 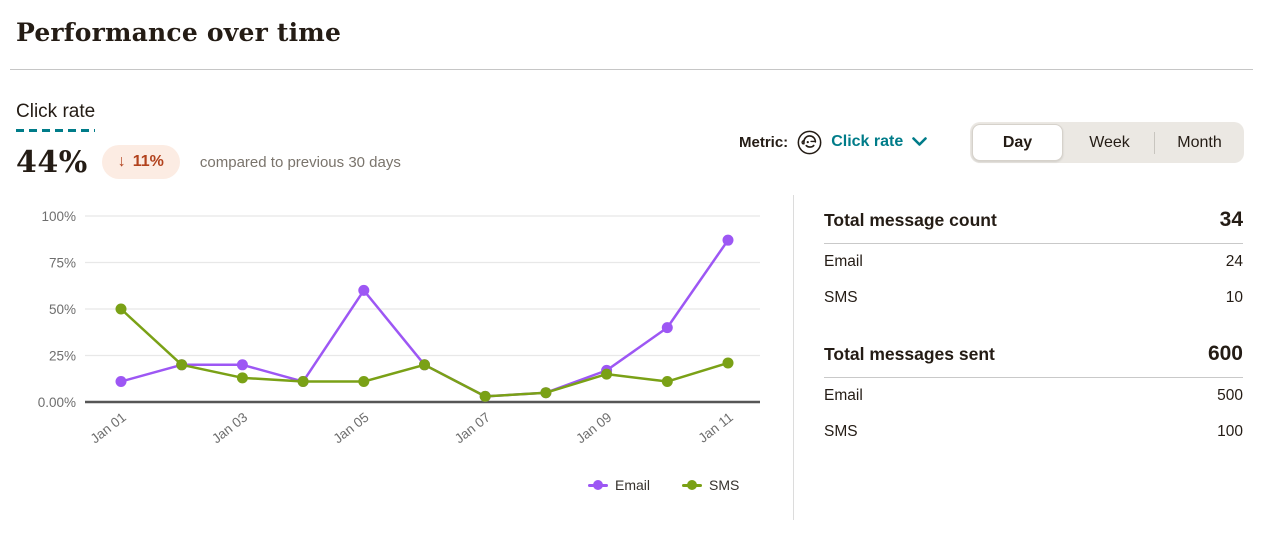 I want to click on granularity-segmented-control: Day Week Month, so click(x=1107, y=142).